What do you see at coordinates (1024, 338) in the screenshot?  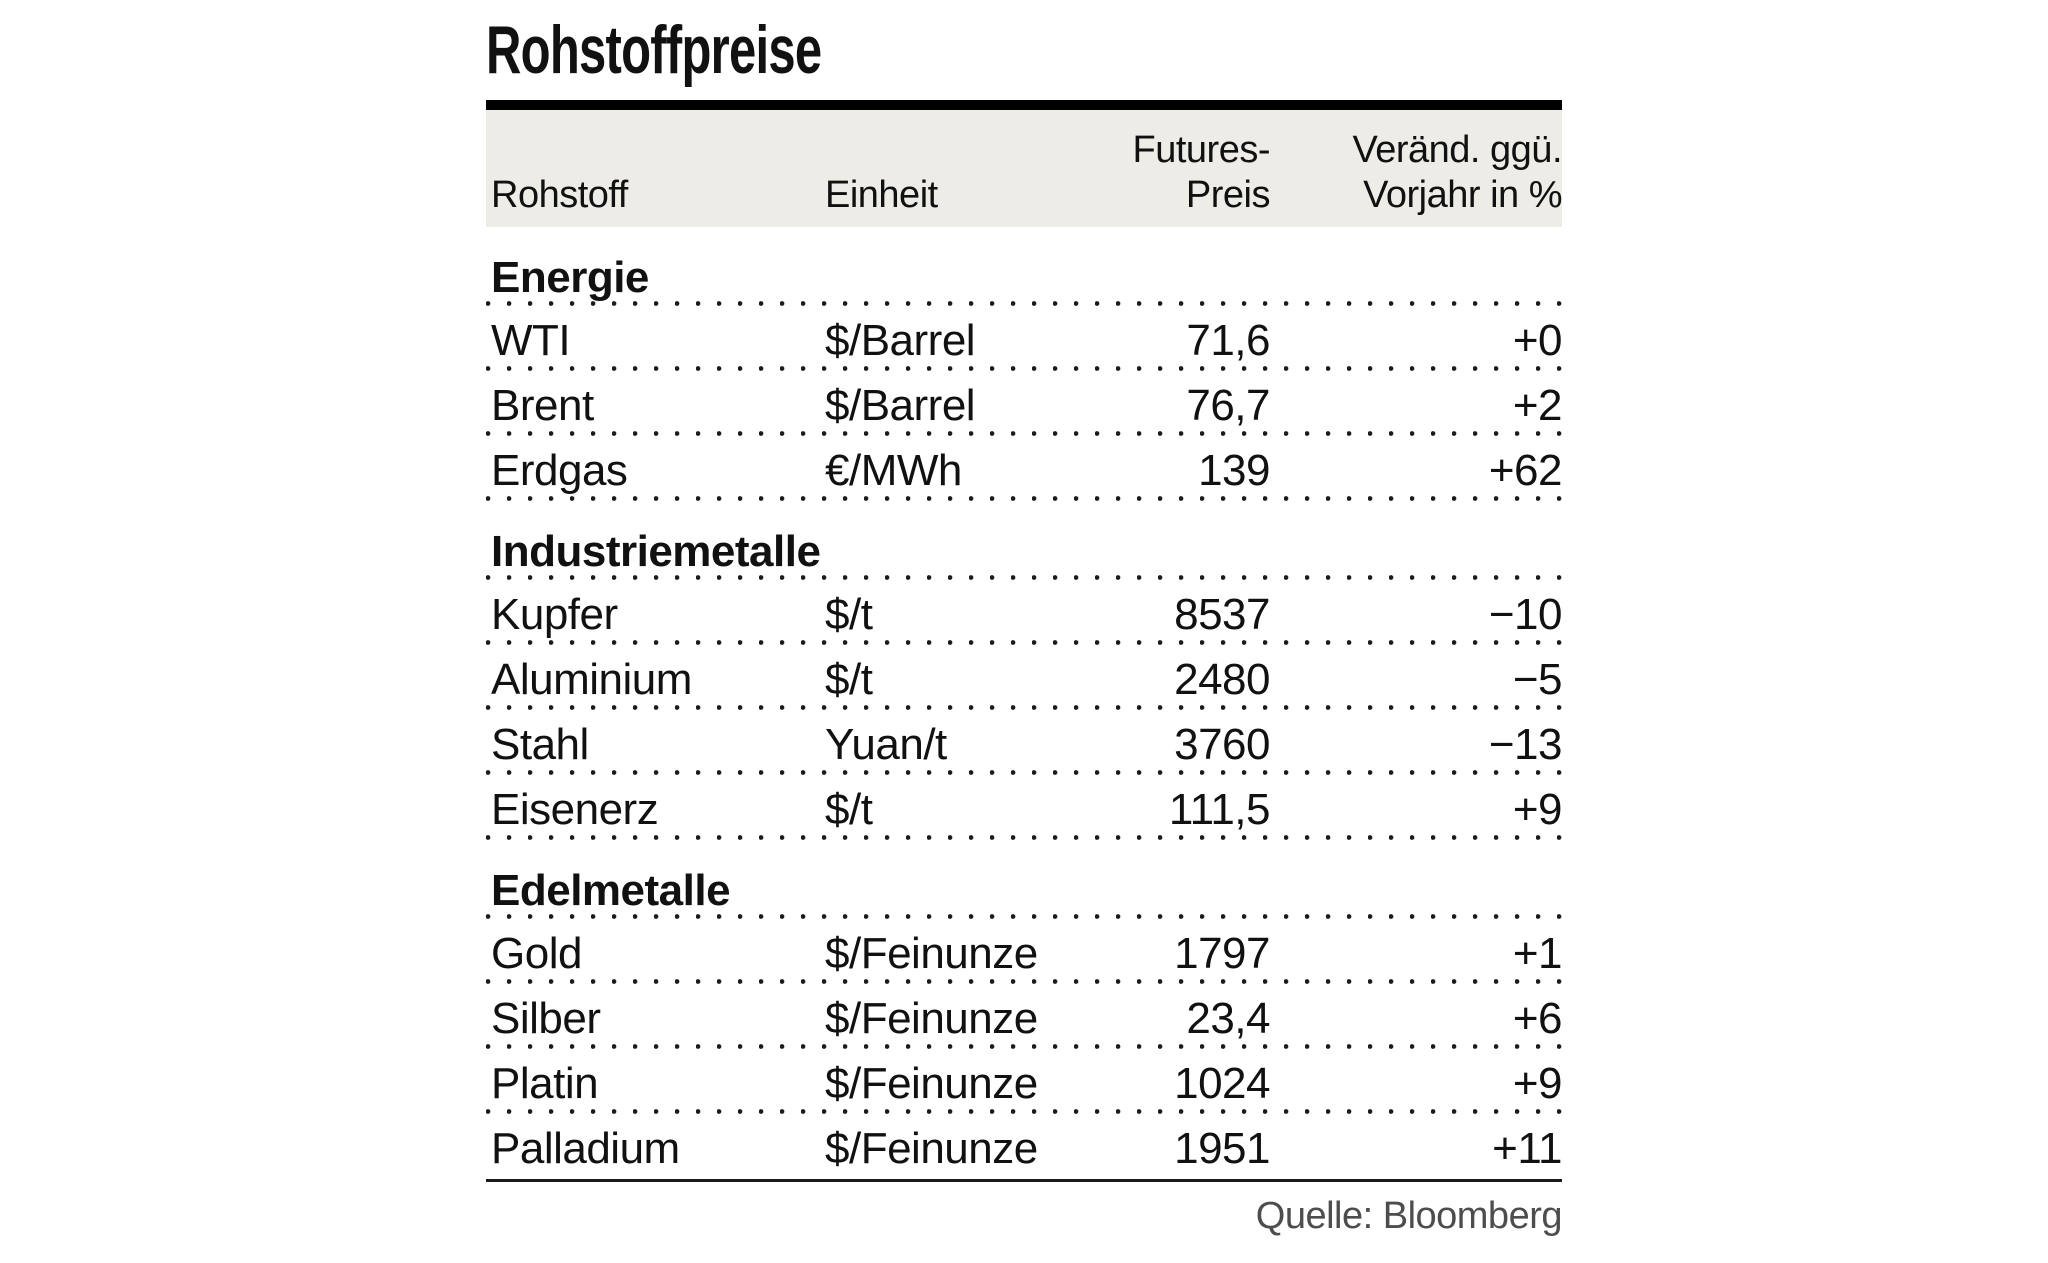 I see `table-row-wti: WTI $/Barrel 71,6 +0` at bounding box center [1024, 338].